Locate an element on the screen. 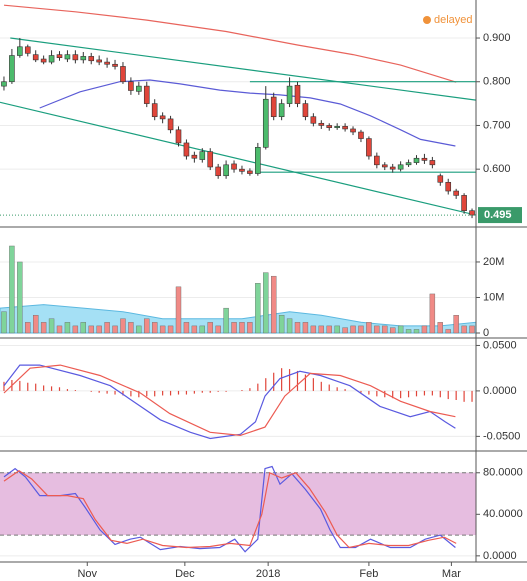  last-price-label: 0.495 is located at coordinates (498, 215).